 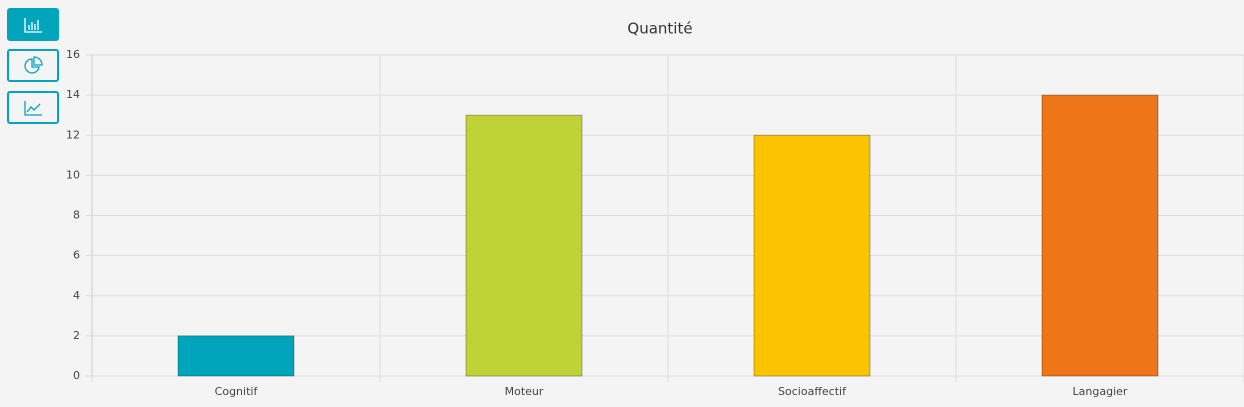 I want to click on chart-title: Quantité, so click(x=659, y=29).